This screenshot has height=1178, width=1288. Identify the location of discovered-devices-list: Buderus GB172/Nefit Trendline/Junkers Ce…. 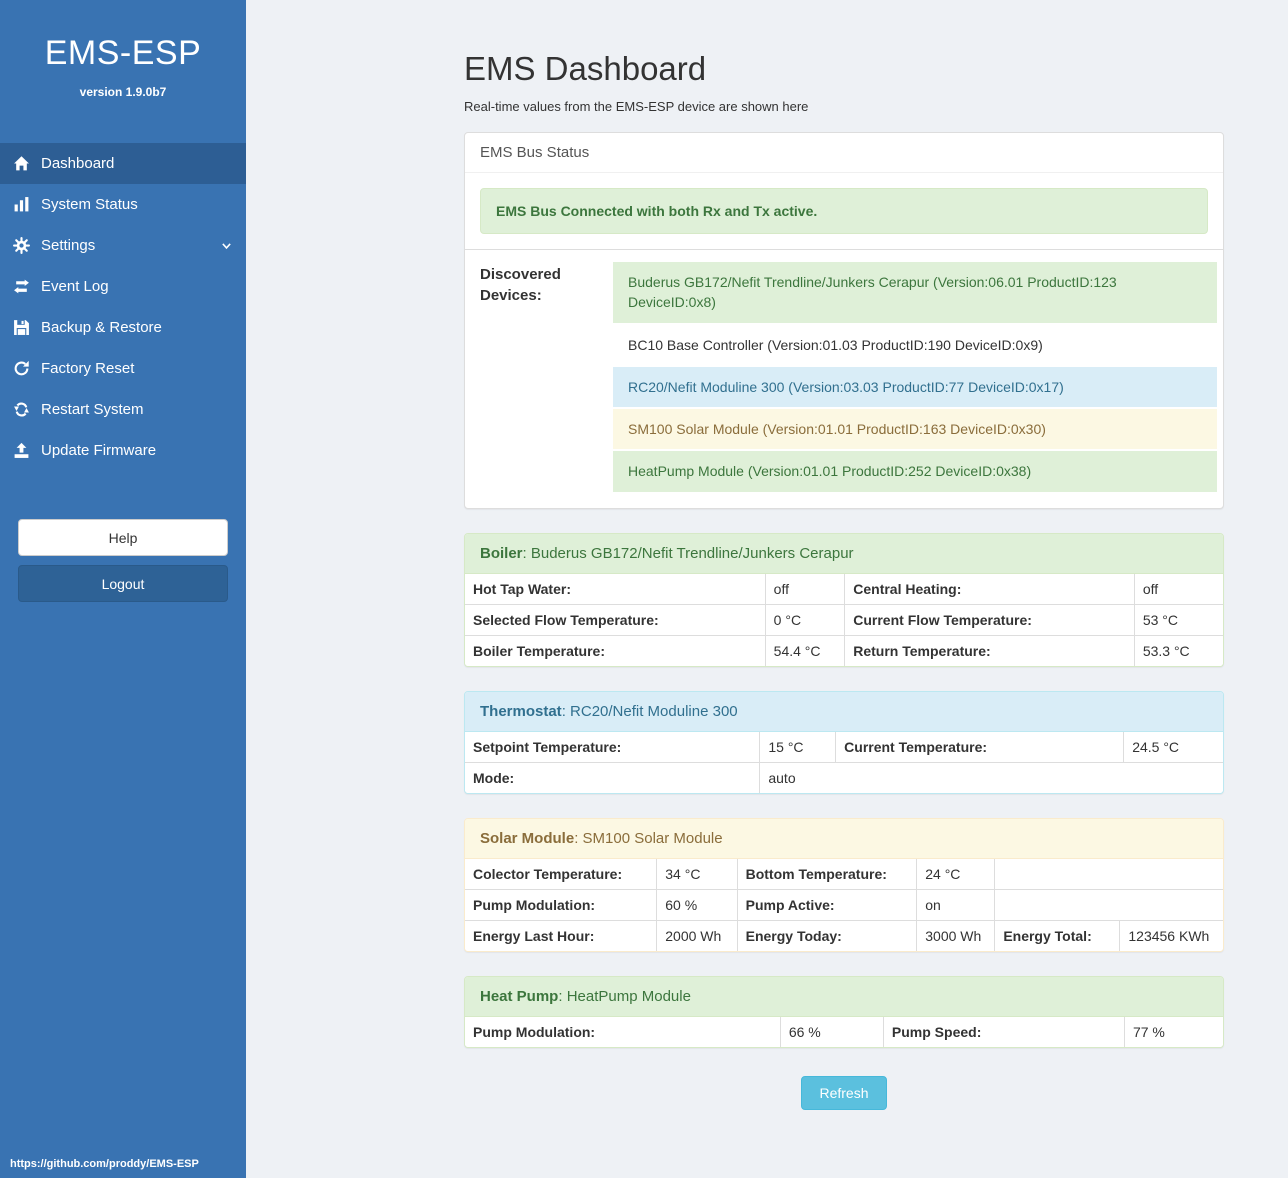
(915, 378).